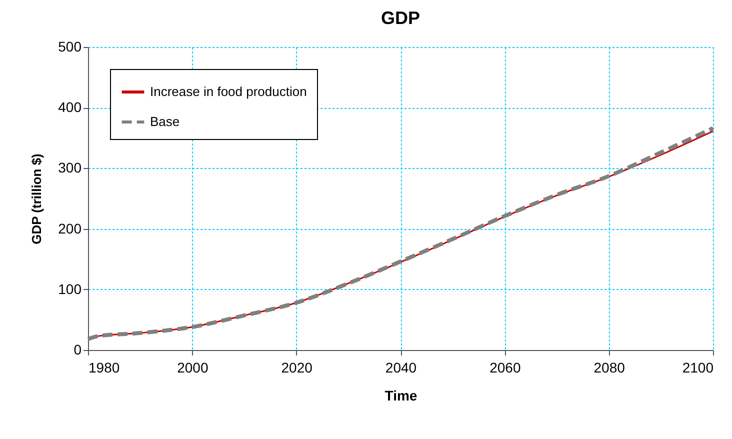 This screenshot has width=732, height=439. What do you see at coordinates (70, 107) in the screenshot?
I see `y-tick-label: 400` at bounding box center [70, 107].